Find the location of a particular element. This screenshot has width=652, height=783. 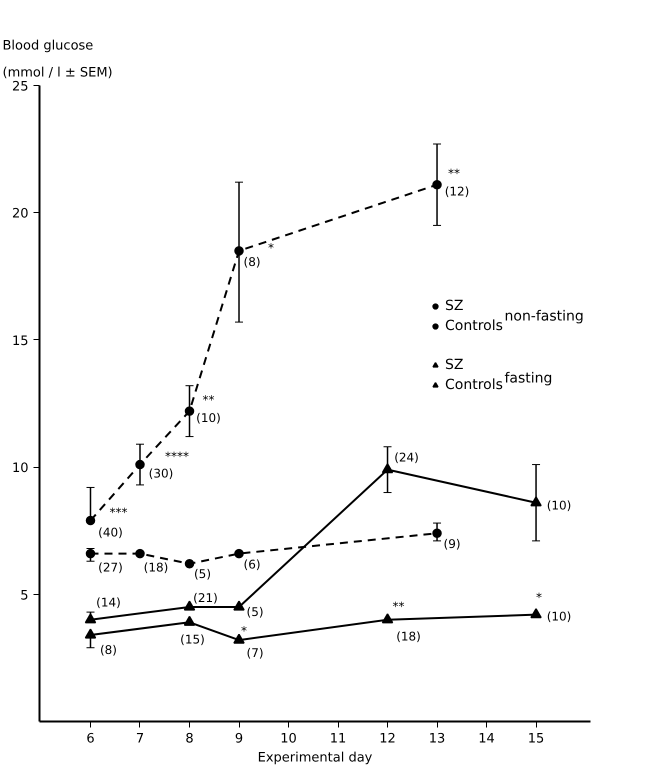

x-tick-label: 9 is located at coordinates (239, 739).